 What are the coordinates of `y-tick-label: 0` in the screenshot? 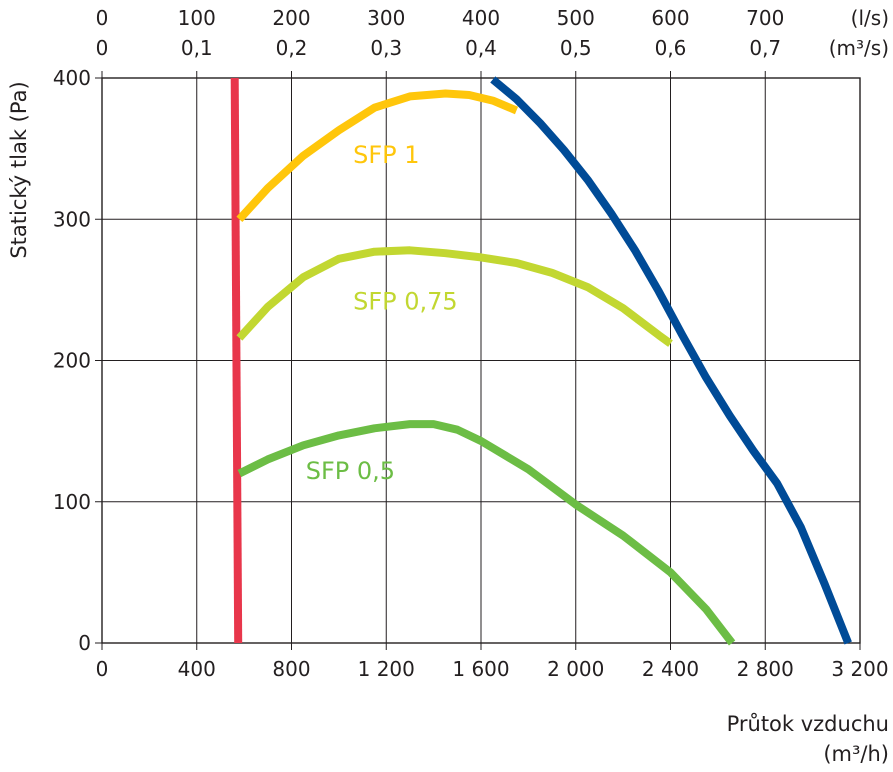 It's located at (84, 643).